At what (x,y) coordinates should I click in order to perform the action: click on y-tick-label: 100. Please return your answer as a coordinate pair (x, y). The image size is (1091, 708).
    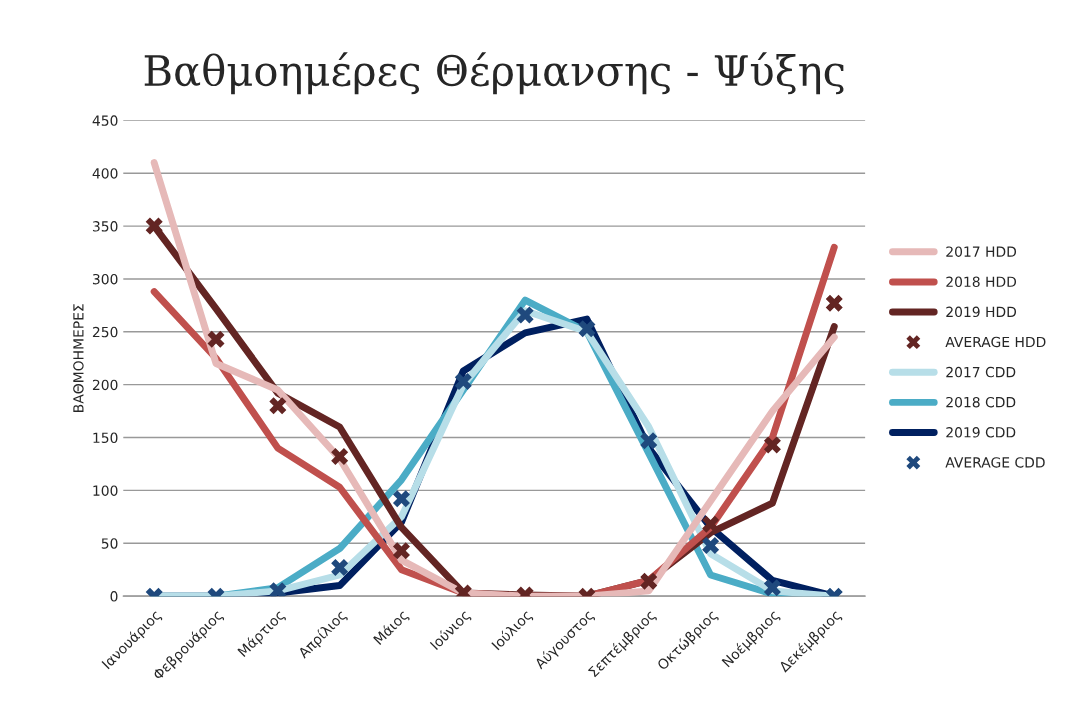
    Looking at the image, I should click on (105, 490).